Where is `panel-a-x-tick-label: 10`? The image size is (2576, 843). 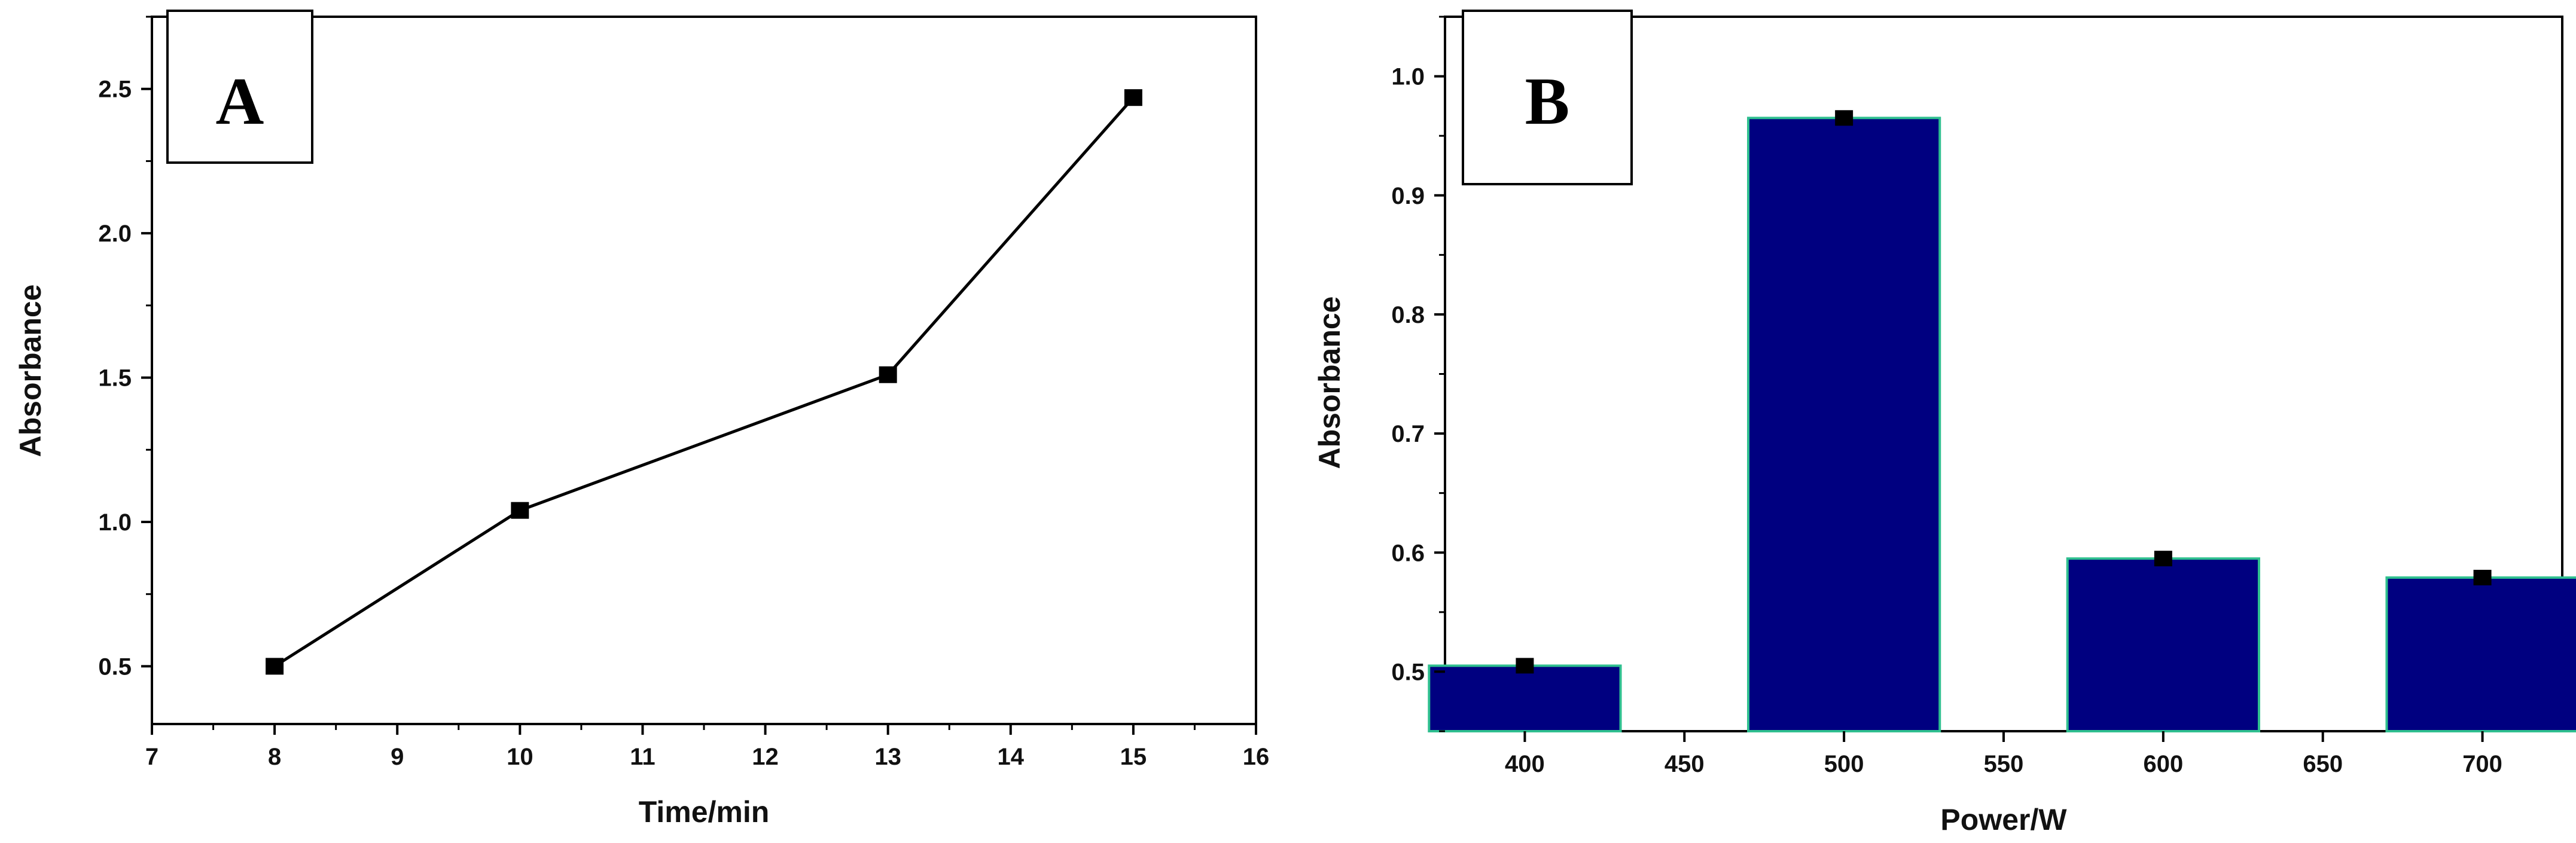 panel-a-x-tick-label: 10 is located at coordinates (521, 757).